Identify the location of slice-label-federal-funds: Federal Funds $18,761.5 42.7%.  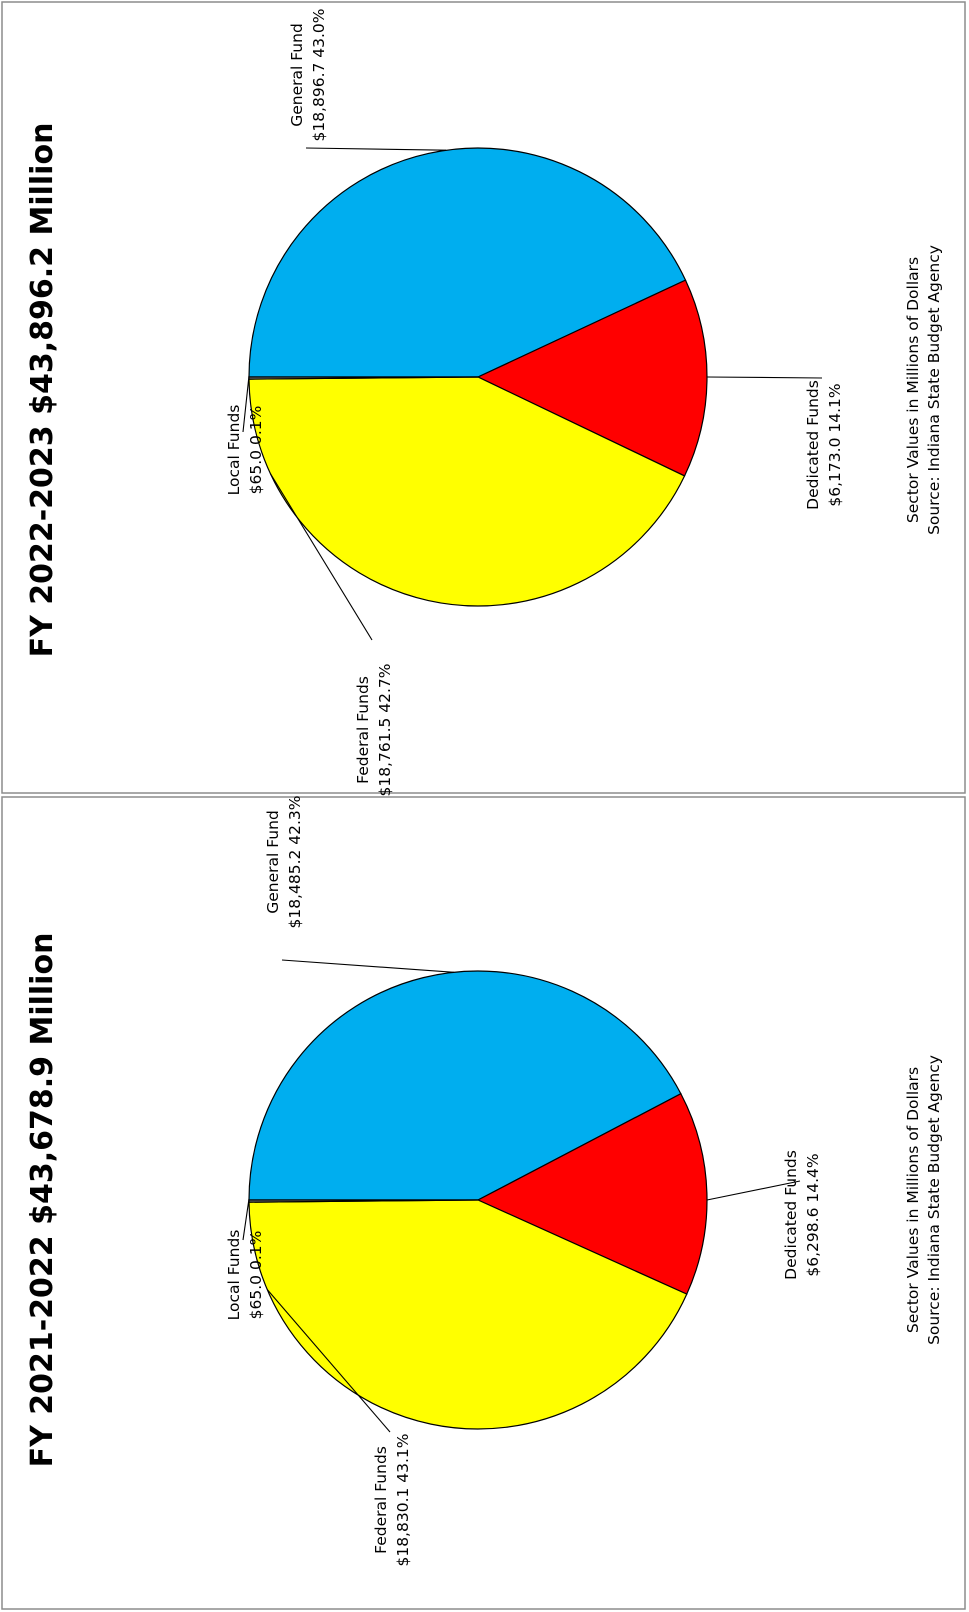
(374, 729).